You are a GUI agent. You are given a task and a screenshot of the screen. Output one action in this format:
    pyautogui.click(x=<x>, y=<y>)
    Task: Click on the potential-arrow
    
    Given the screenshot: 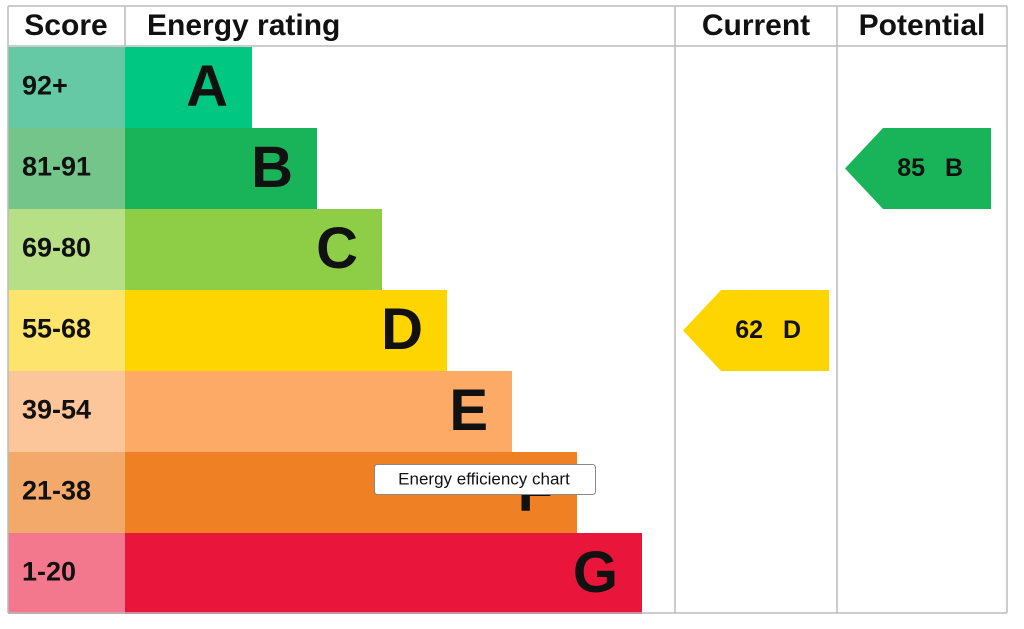 What is the action you would take?
    pyautogui.click(x=918, y=168)
    